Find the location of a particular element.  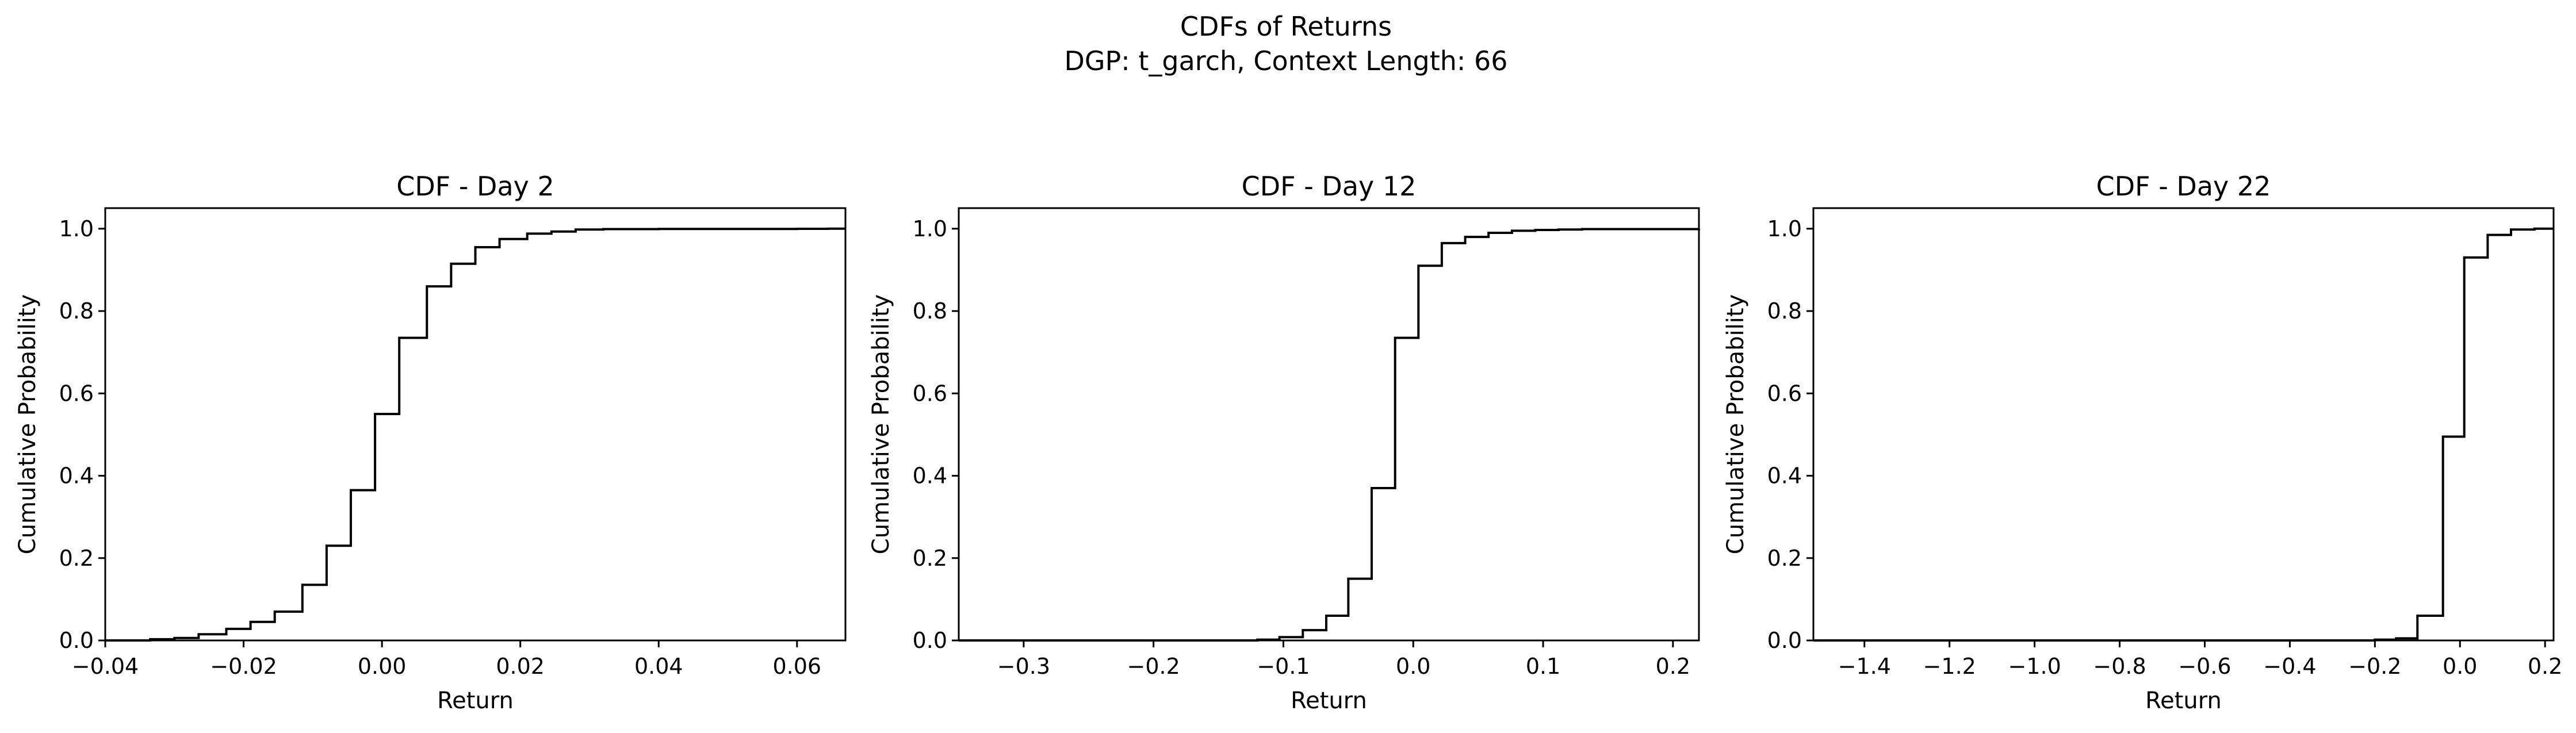

x-tick-label: −1.0 is located at coordinates (2034, 667).